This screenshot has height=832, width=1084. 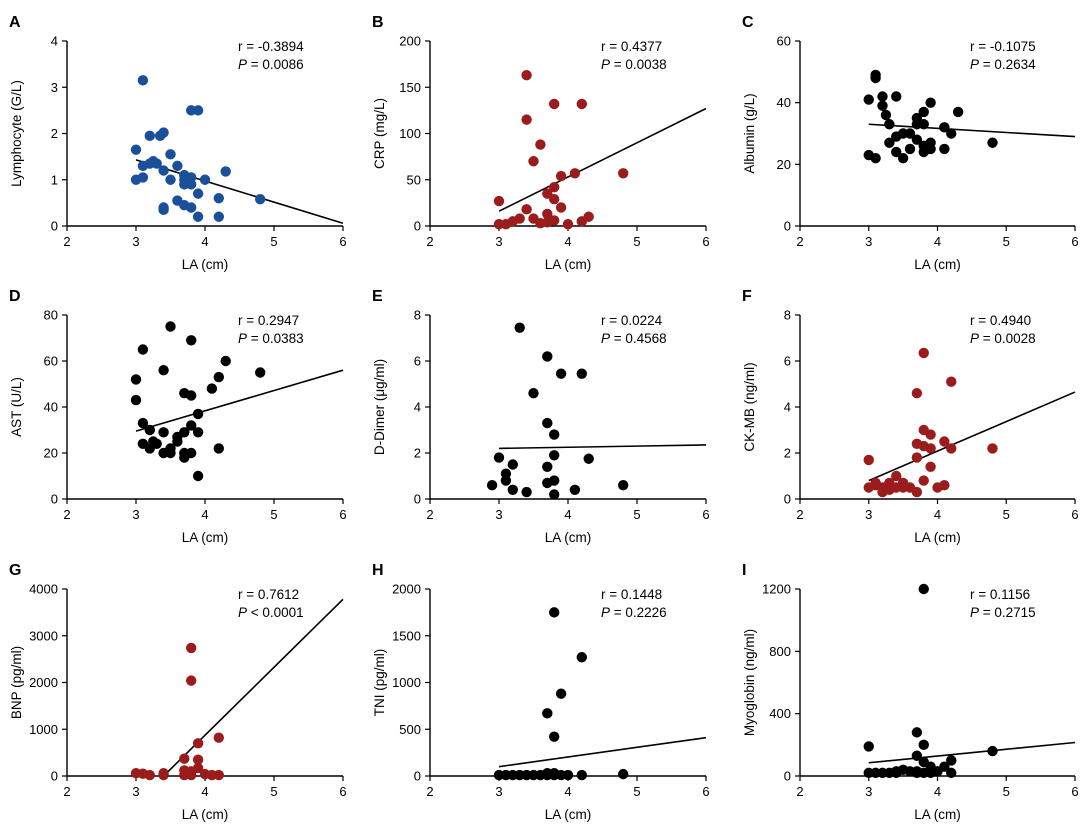 I want to click on y-tick-label: 20, so click(x=51, y=453).